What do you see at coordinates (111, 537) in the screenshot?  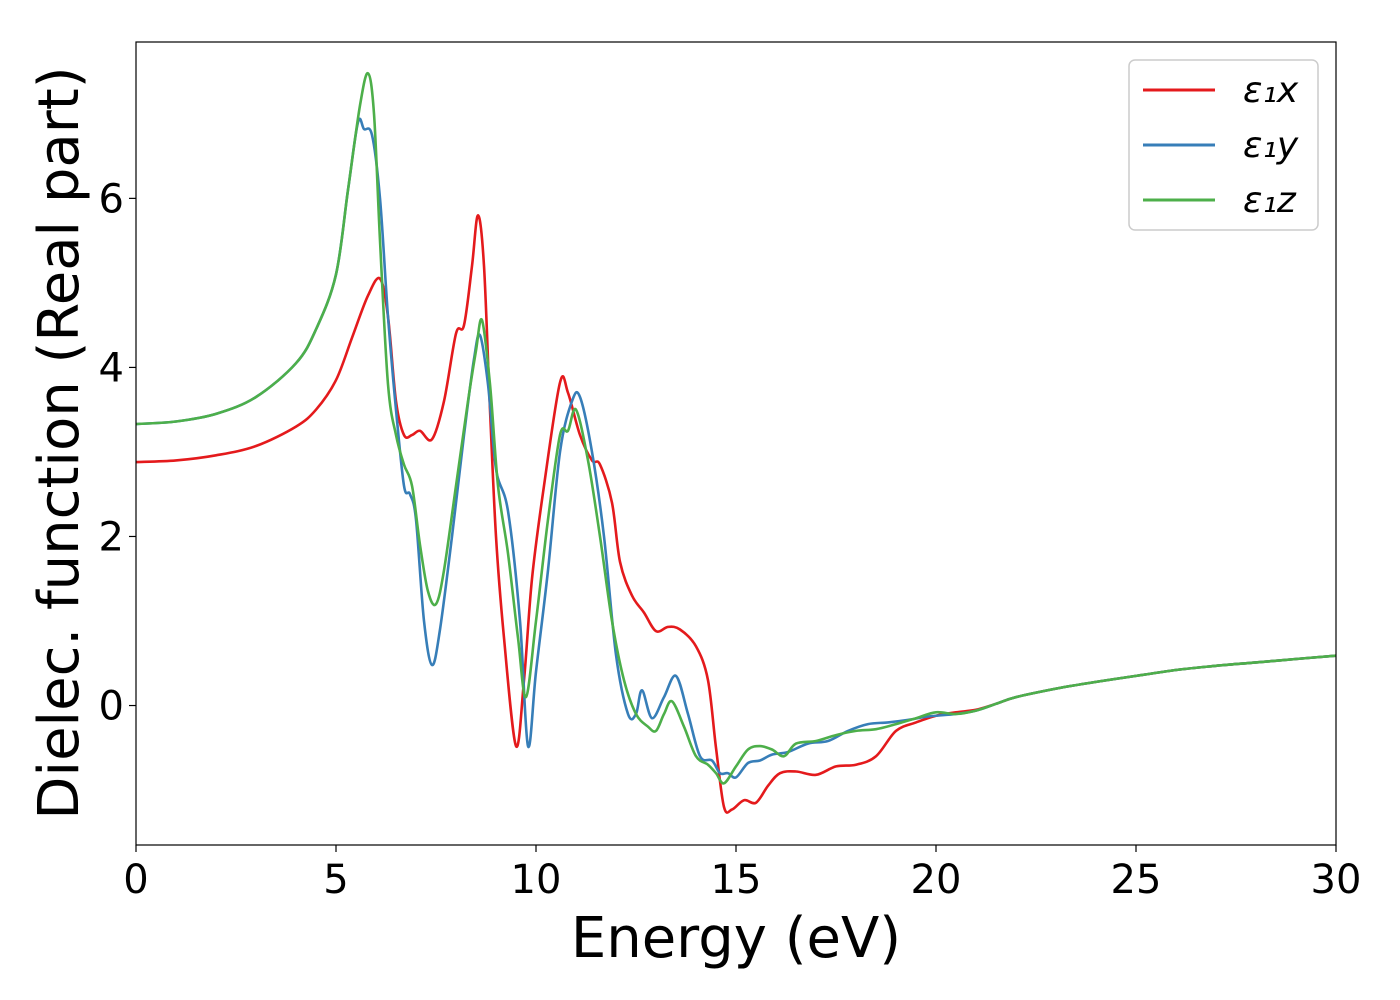 I see `y-tick-label: 2` at bounding box center [111, 537].